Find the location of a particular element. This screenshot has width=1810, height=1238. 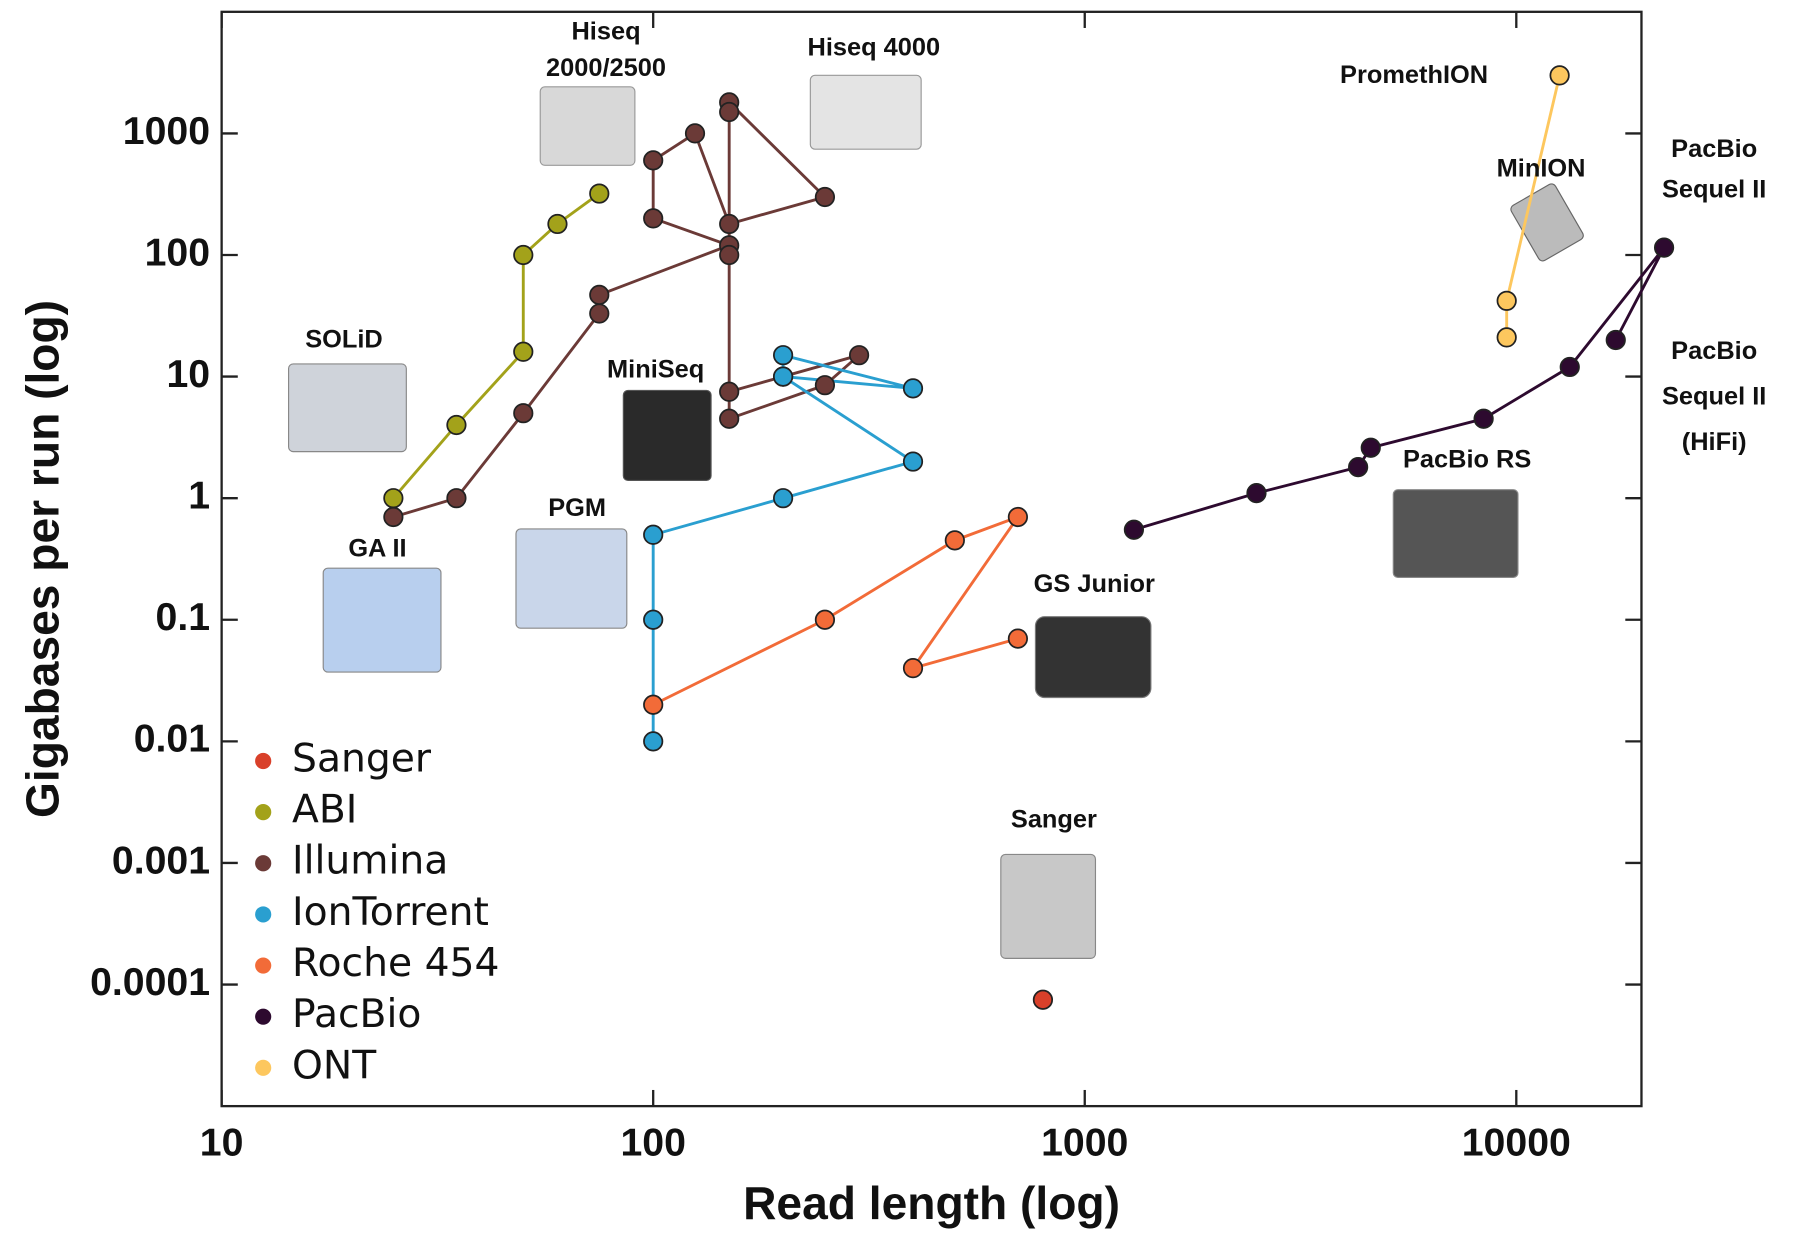

annotation: PGM is located at coordinates (577, 508).